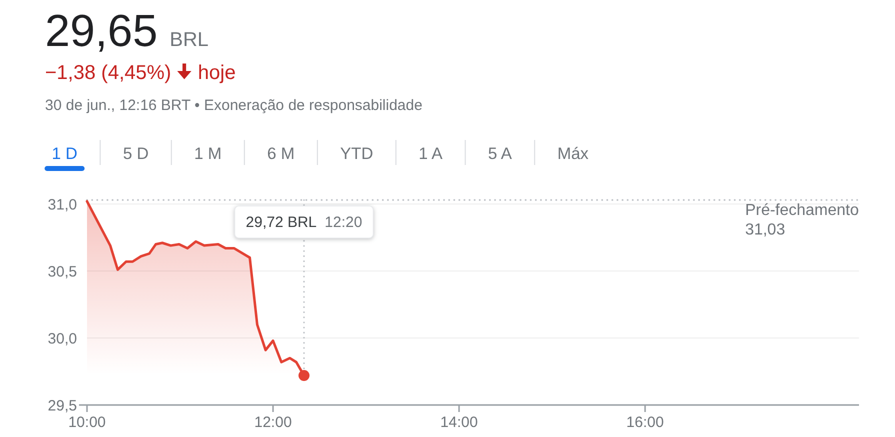  Describe the element at coordinates (459, 422) in the screenshot. I see `x-tick-label: 14:00` at that location.